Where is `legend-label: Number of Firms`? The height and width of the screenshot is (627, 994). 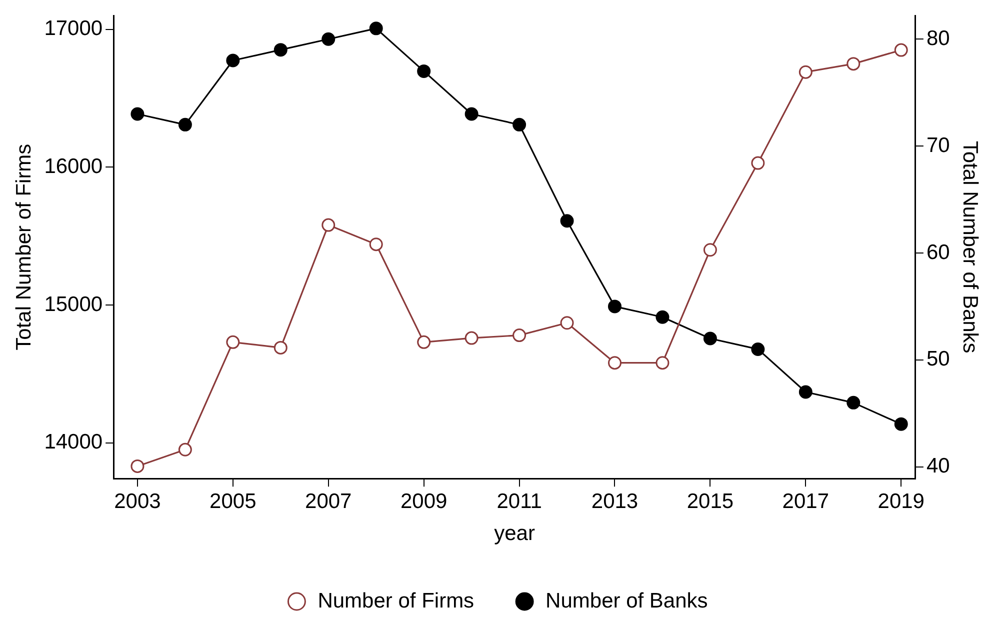
legend-label: Number of Firms is located at coordinates (396, 600).